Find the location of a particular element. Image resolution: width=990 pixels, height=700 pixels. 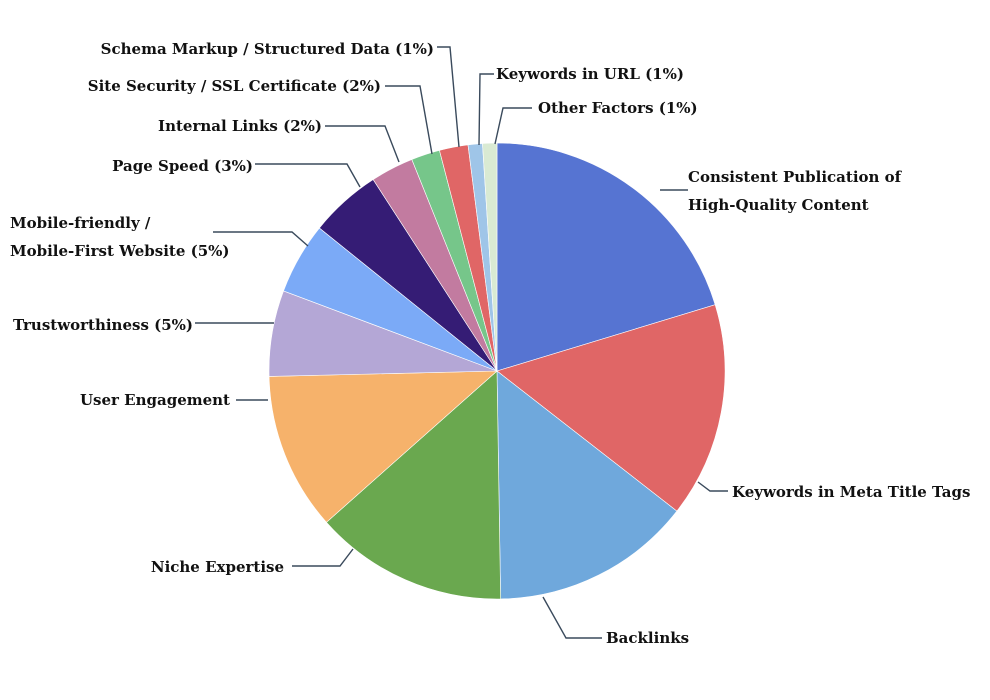

slice-label-6: Trustworthiness (5%) is located at coordinates (103, 325).